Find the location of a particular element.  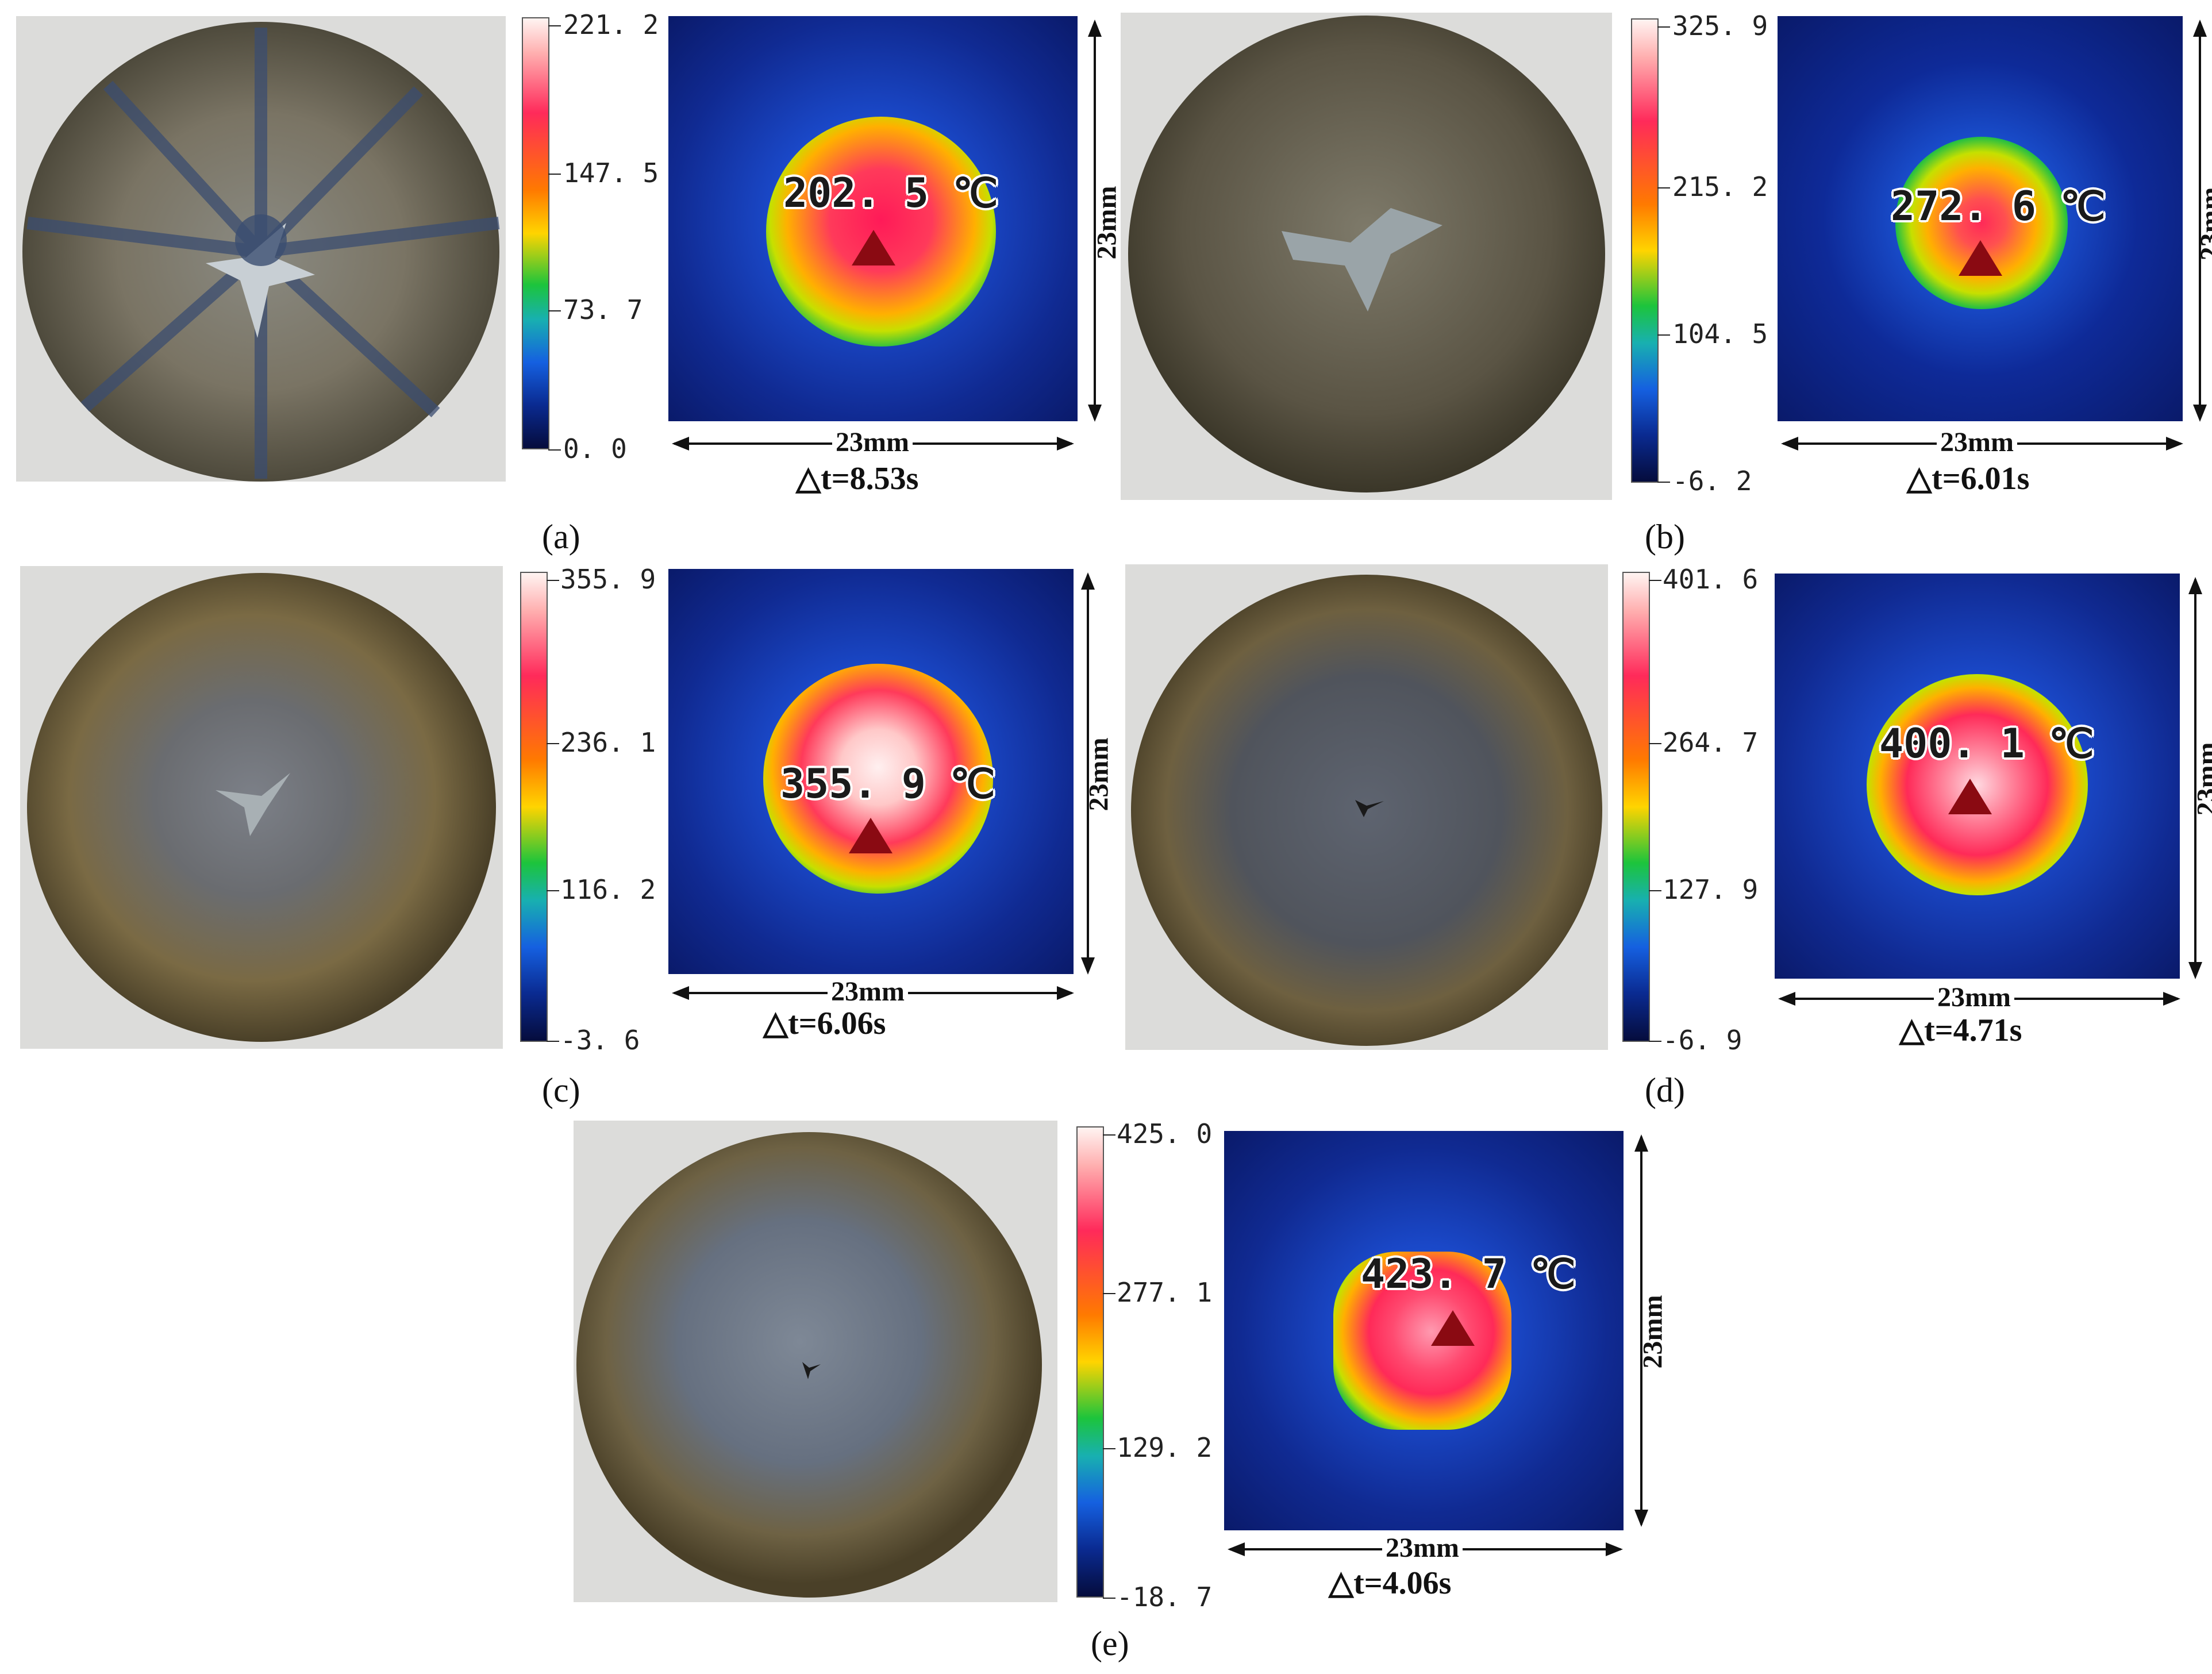

hotspot-c is located at coordinates (878, 779).